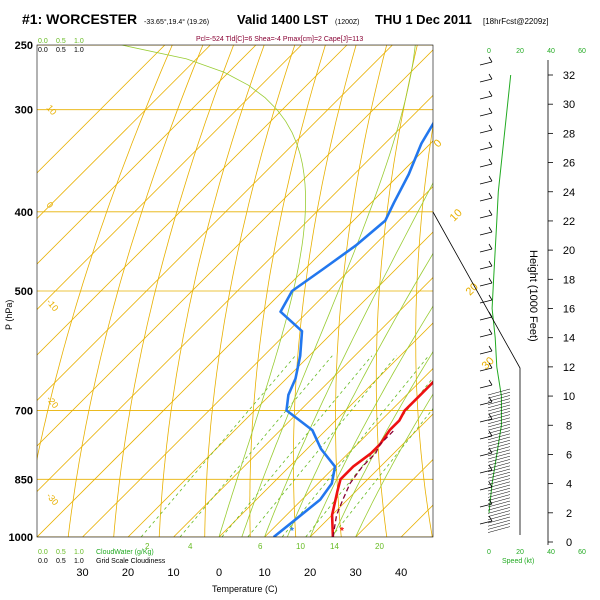  What do you see at coordinates (520, 552) in the screenshot?
I see `speed-tick-bottom: 20` at bounding box center [520, 552].